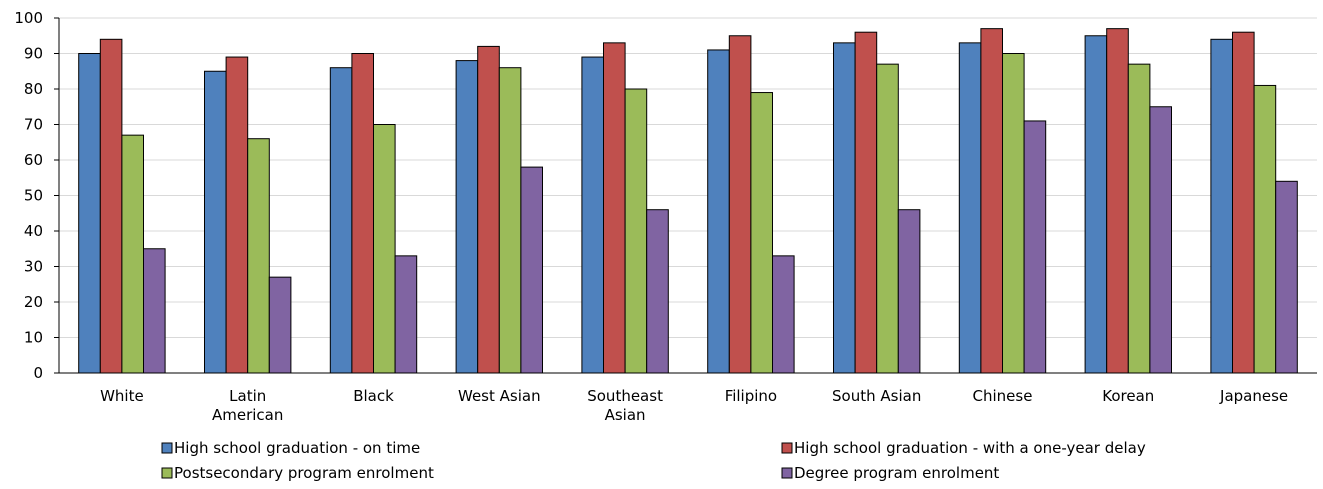 This screenshot has height=489, width=1323. What do you see at coordinates (297, 448) in the screenshot?
I see `legend-label: High school graduation - on time` at bounding box center [297, 448].